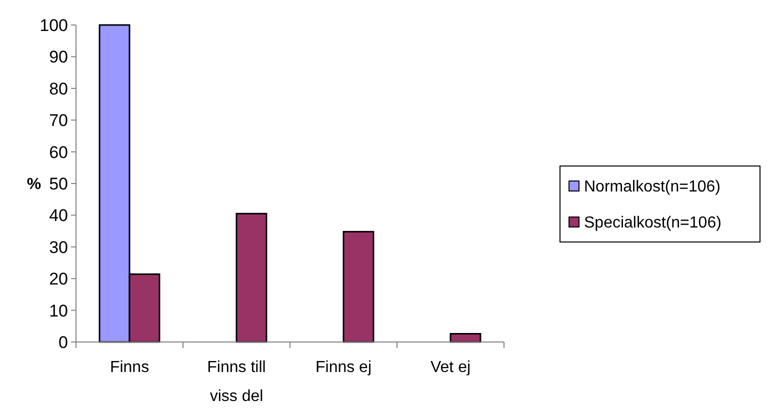 Image resolution: width=776 pixels, height=411 pixels. What do you see at coordinates (34, 185) in the screenshot?
I see `y-axis-title: %` at bounding box center [34, 185].